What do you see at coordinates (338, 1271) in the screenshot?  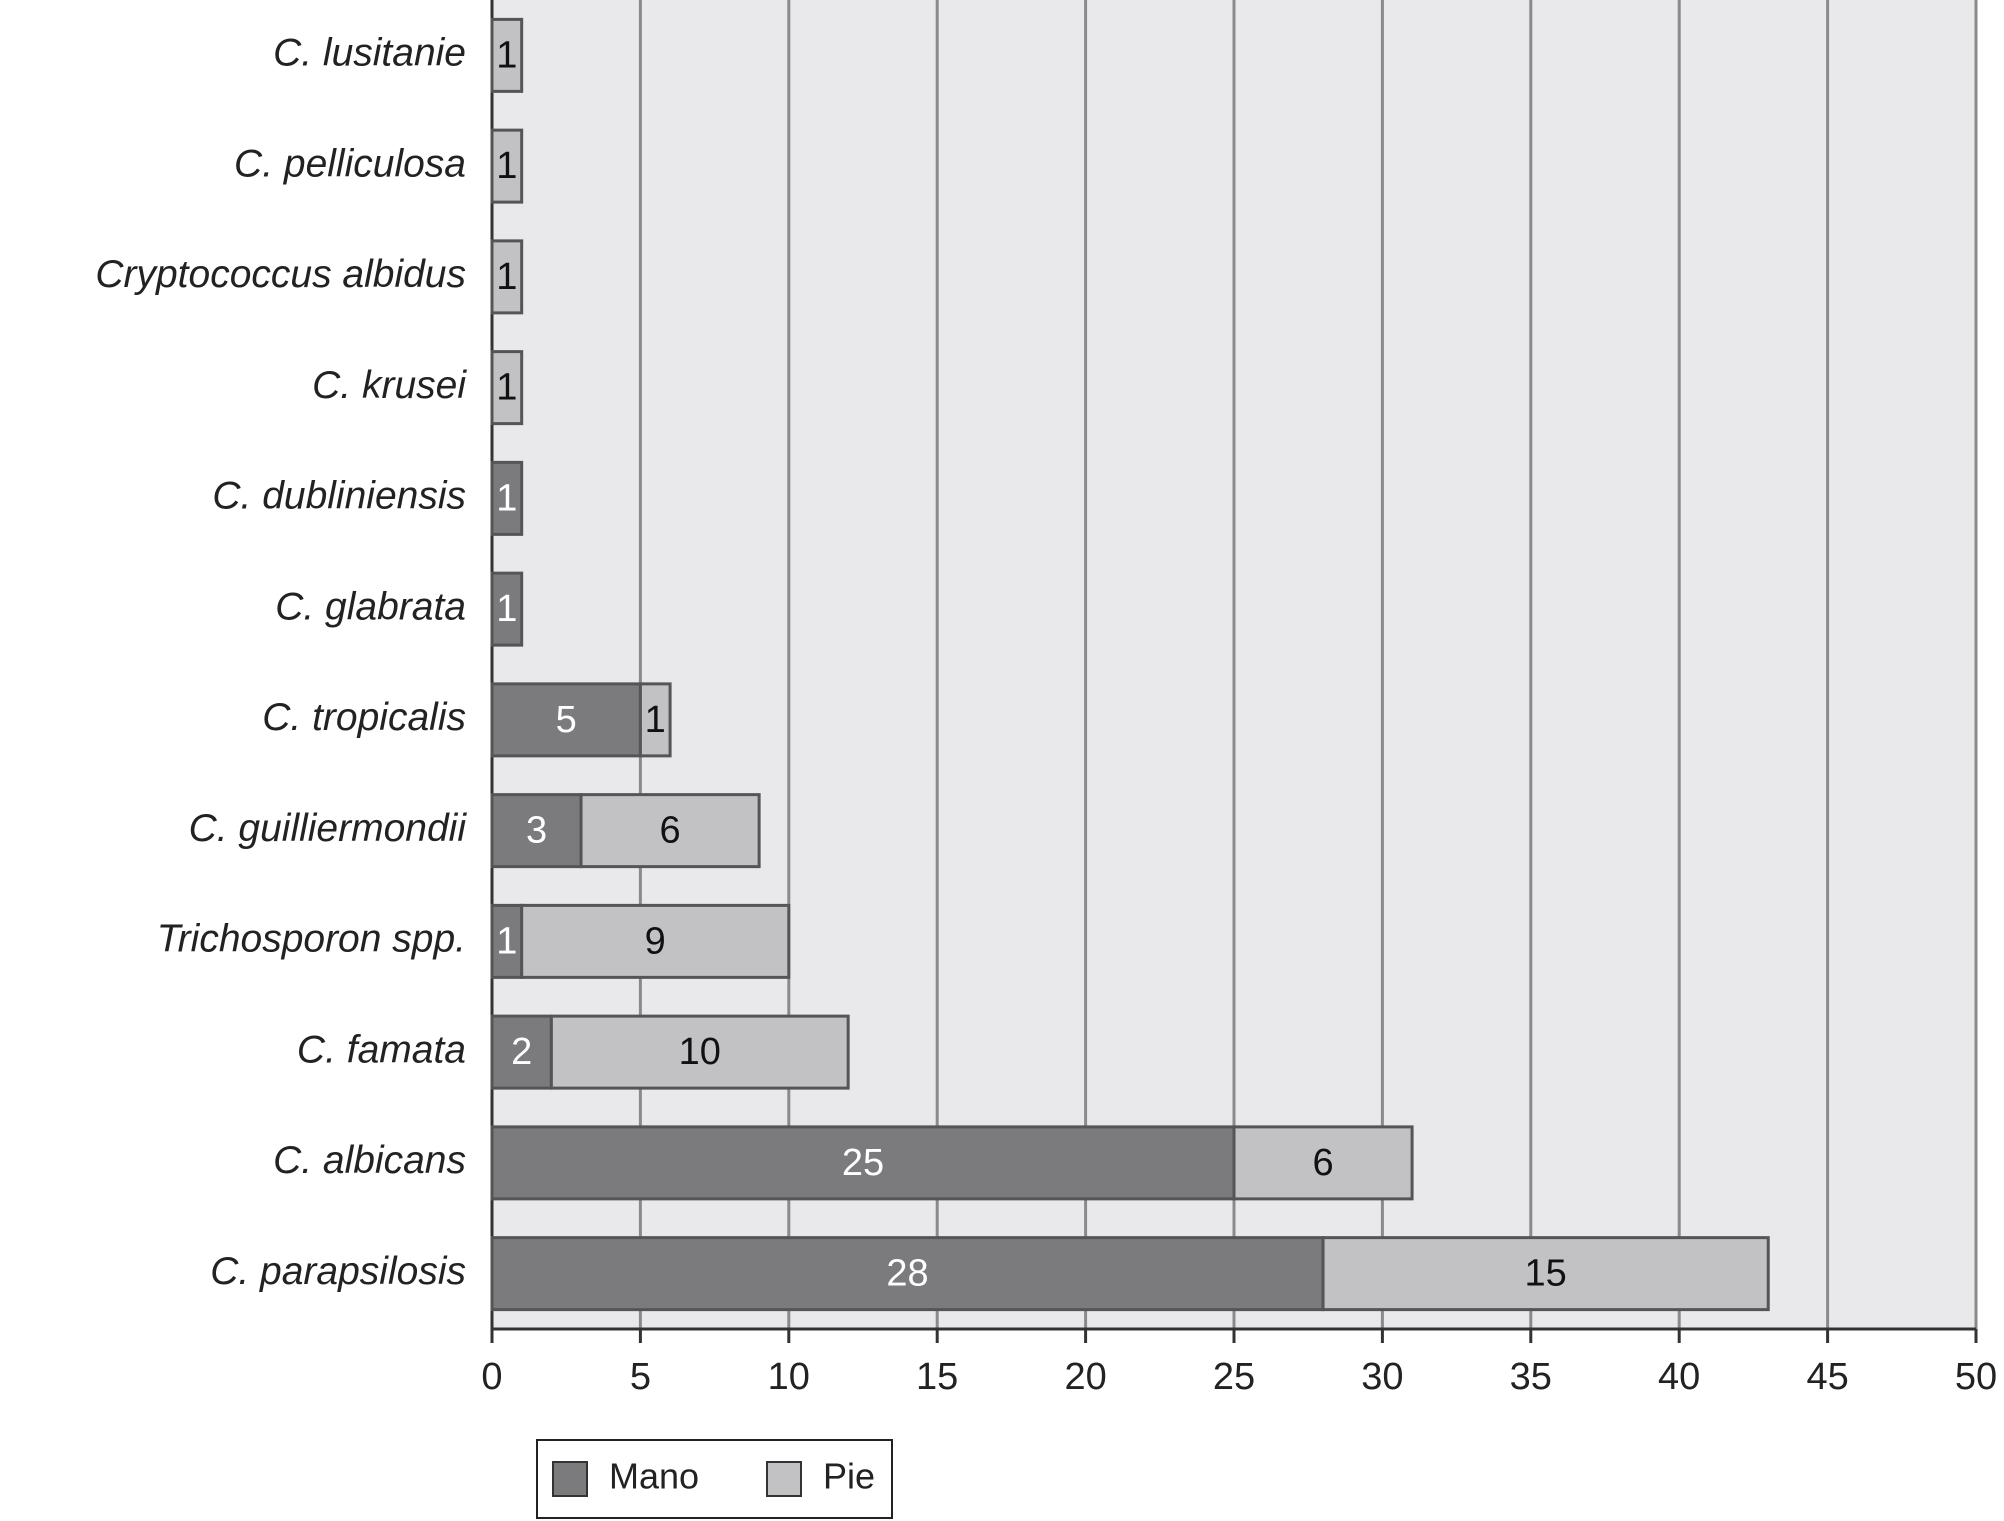 I see `y-tick-label: C. parapsilosis` at bounding box center [338, 1271].